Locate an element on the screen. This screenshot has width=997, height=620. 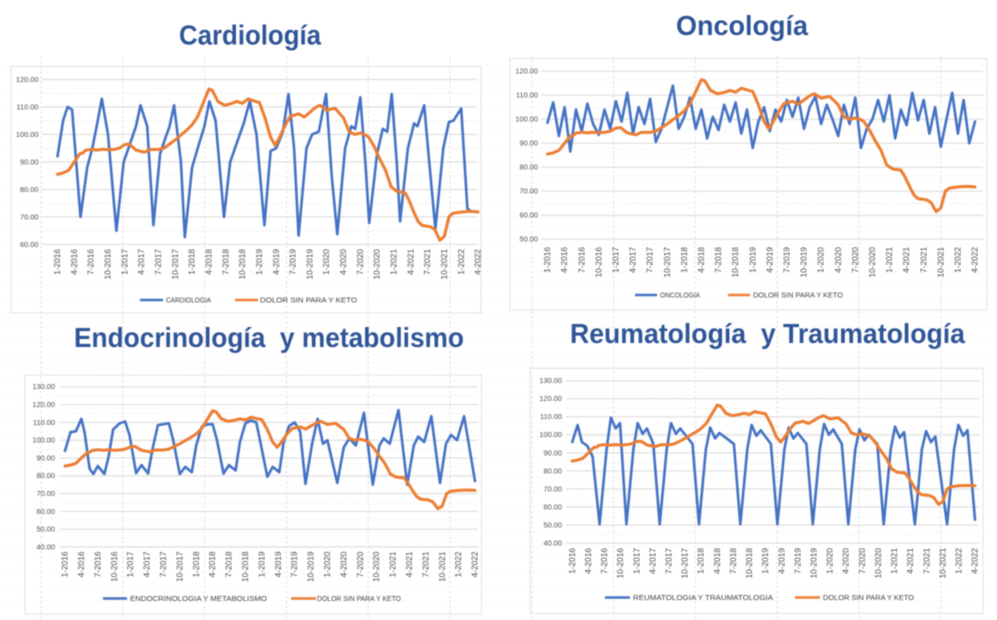
svg-text: 40.00 is located at coordinates (46, 546).